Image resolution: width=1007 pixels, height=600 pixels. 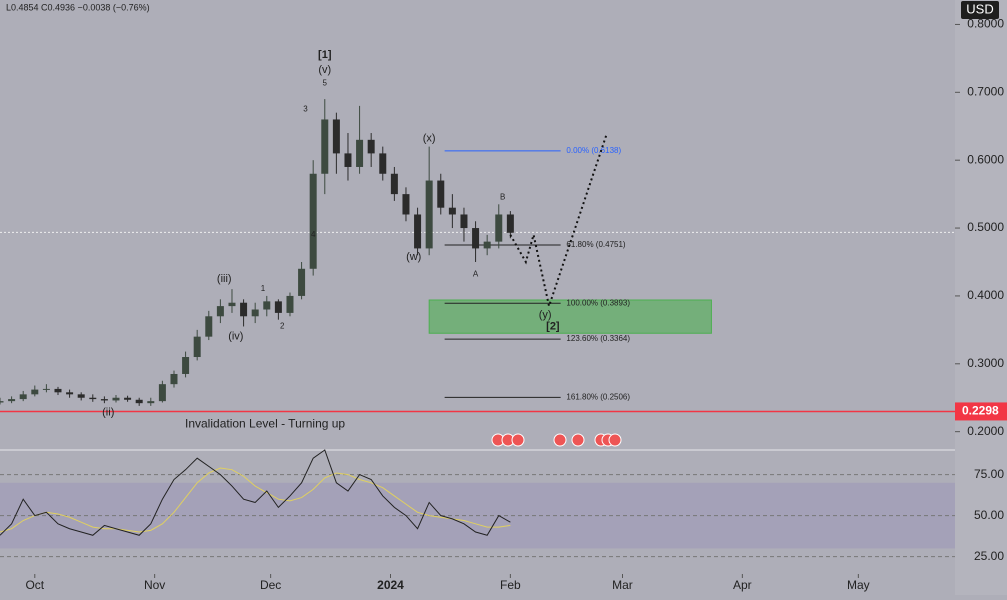 I want to click on wave-label: 4, so click(x=313, y=234).